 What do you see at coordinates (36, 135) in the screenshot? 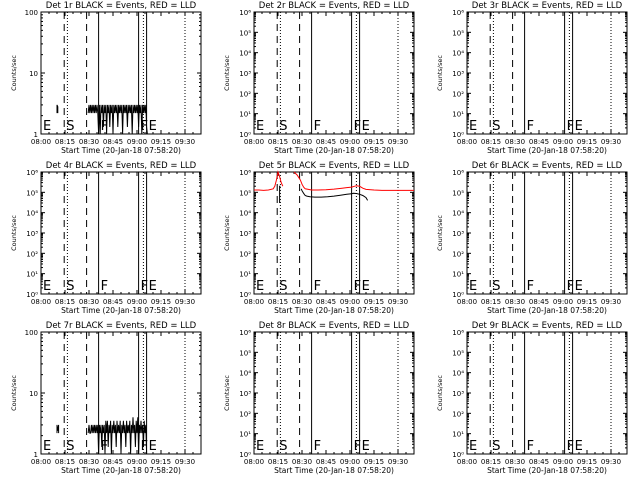
I see `y-tick-label: 1` at bounding box center [36, 135].